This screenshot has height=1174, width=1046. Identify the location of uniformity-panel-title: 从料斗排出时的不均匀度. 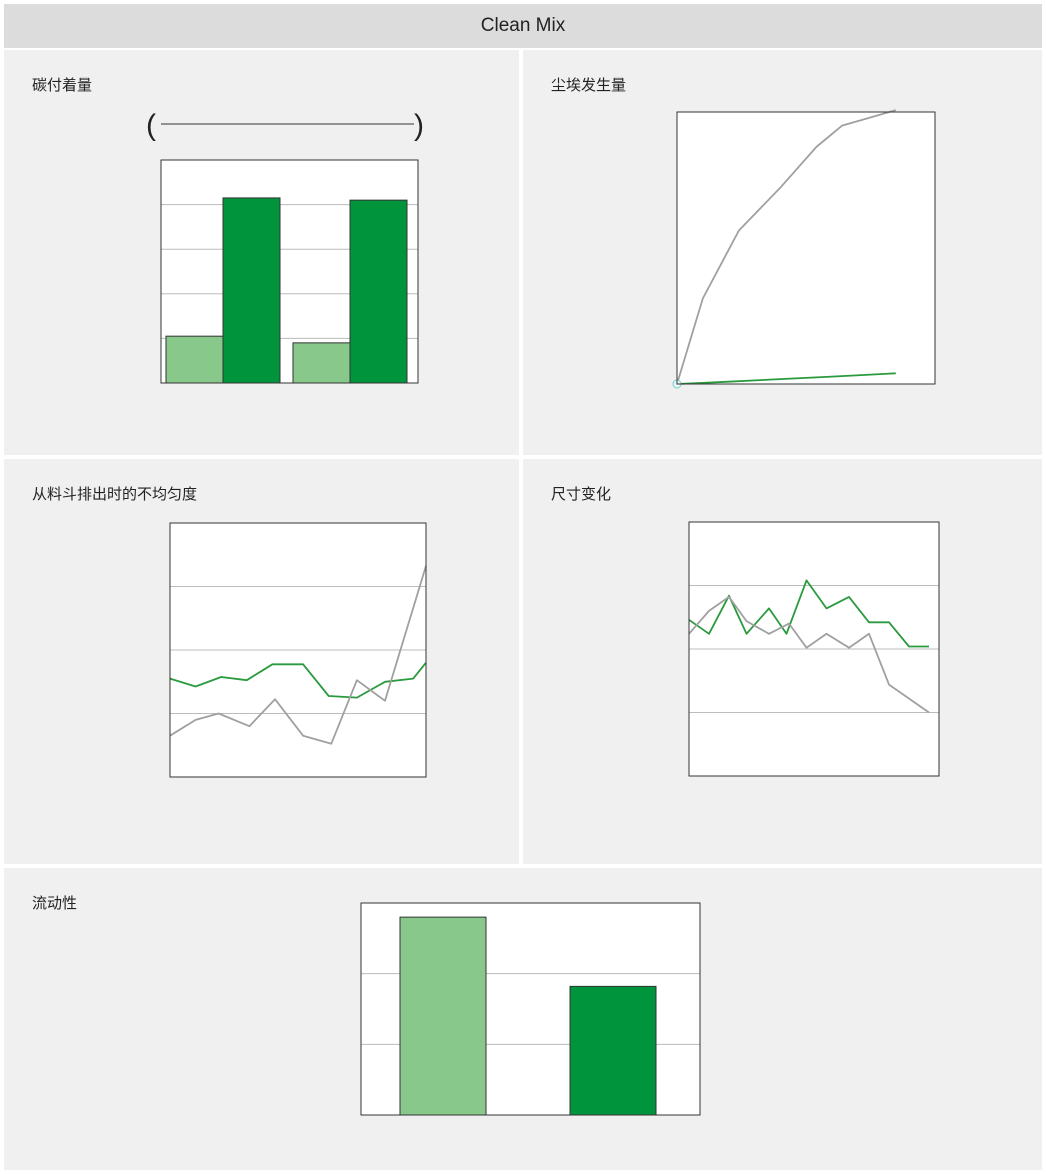
(115, 494).